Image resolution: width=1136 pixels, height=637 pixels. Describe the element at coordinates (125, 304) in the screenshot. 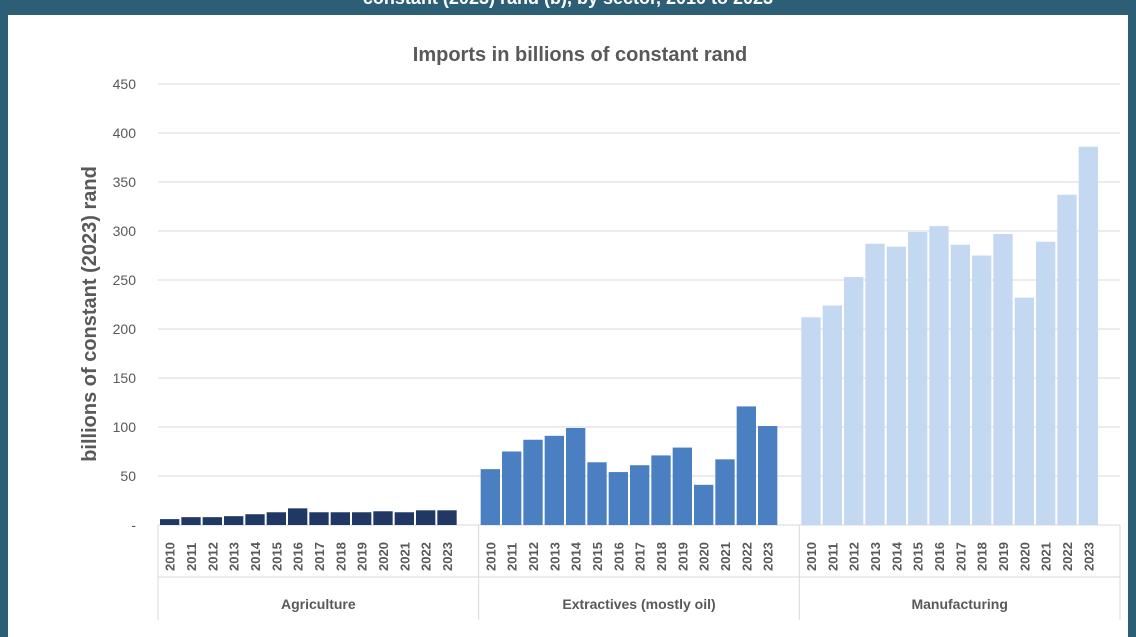

I see `y-tick-labels: - 50 100 150 200 250 300 350 400 450` at that location.